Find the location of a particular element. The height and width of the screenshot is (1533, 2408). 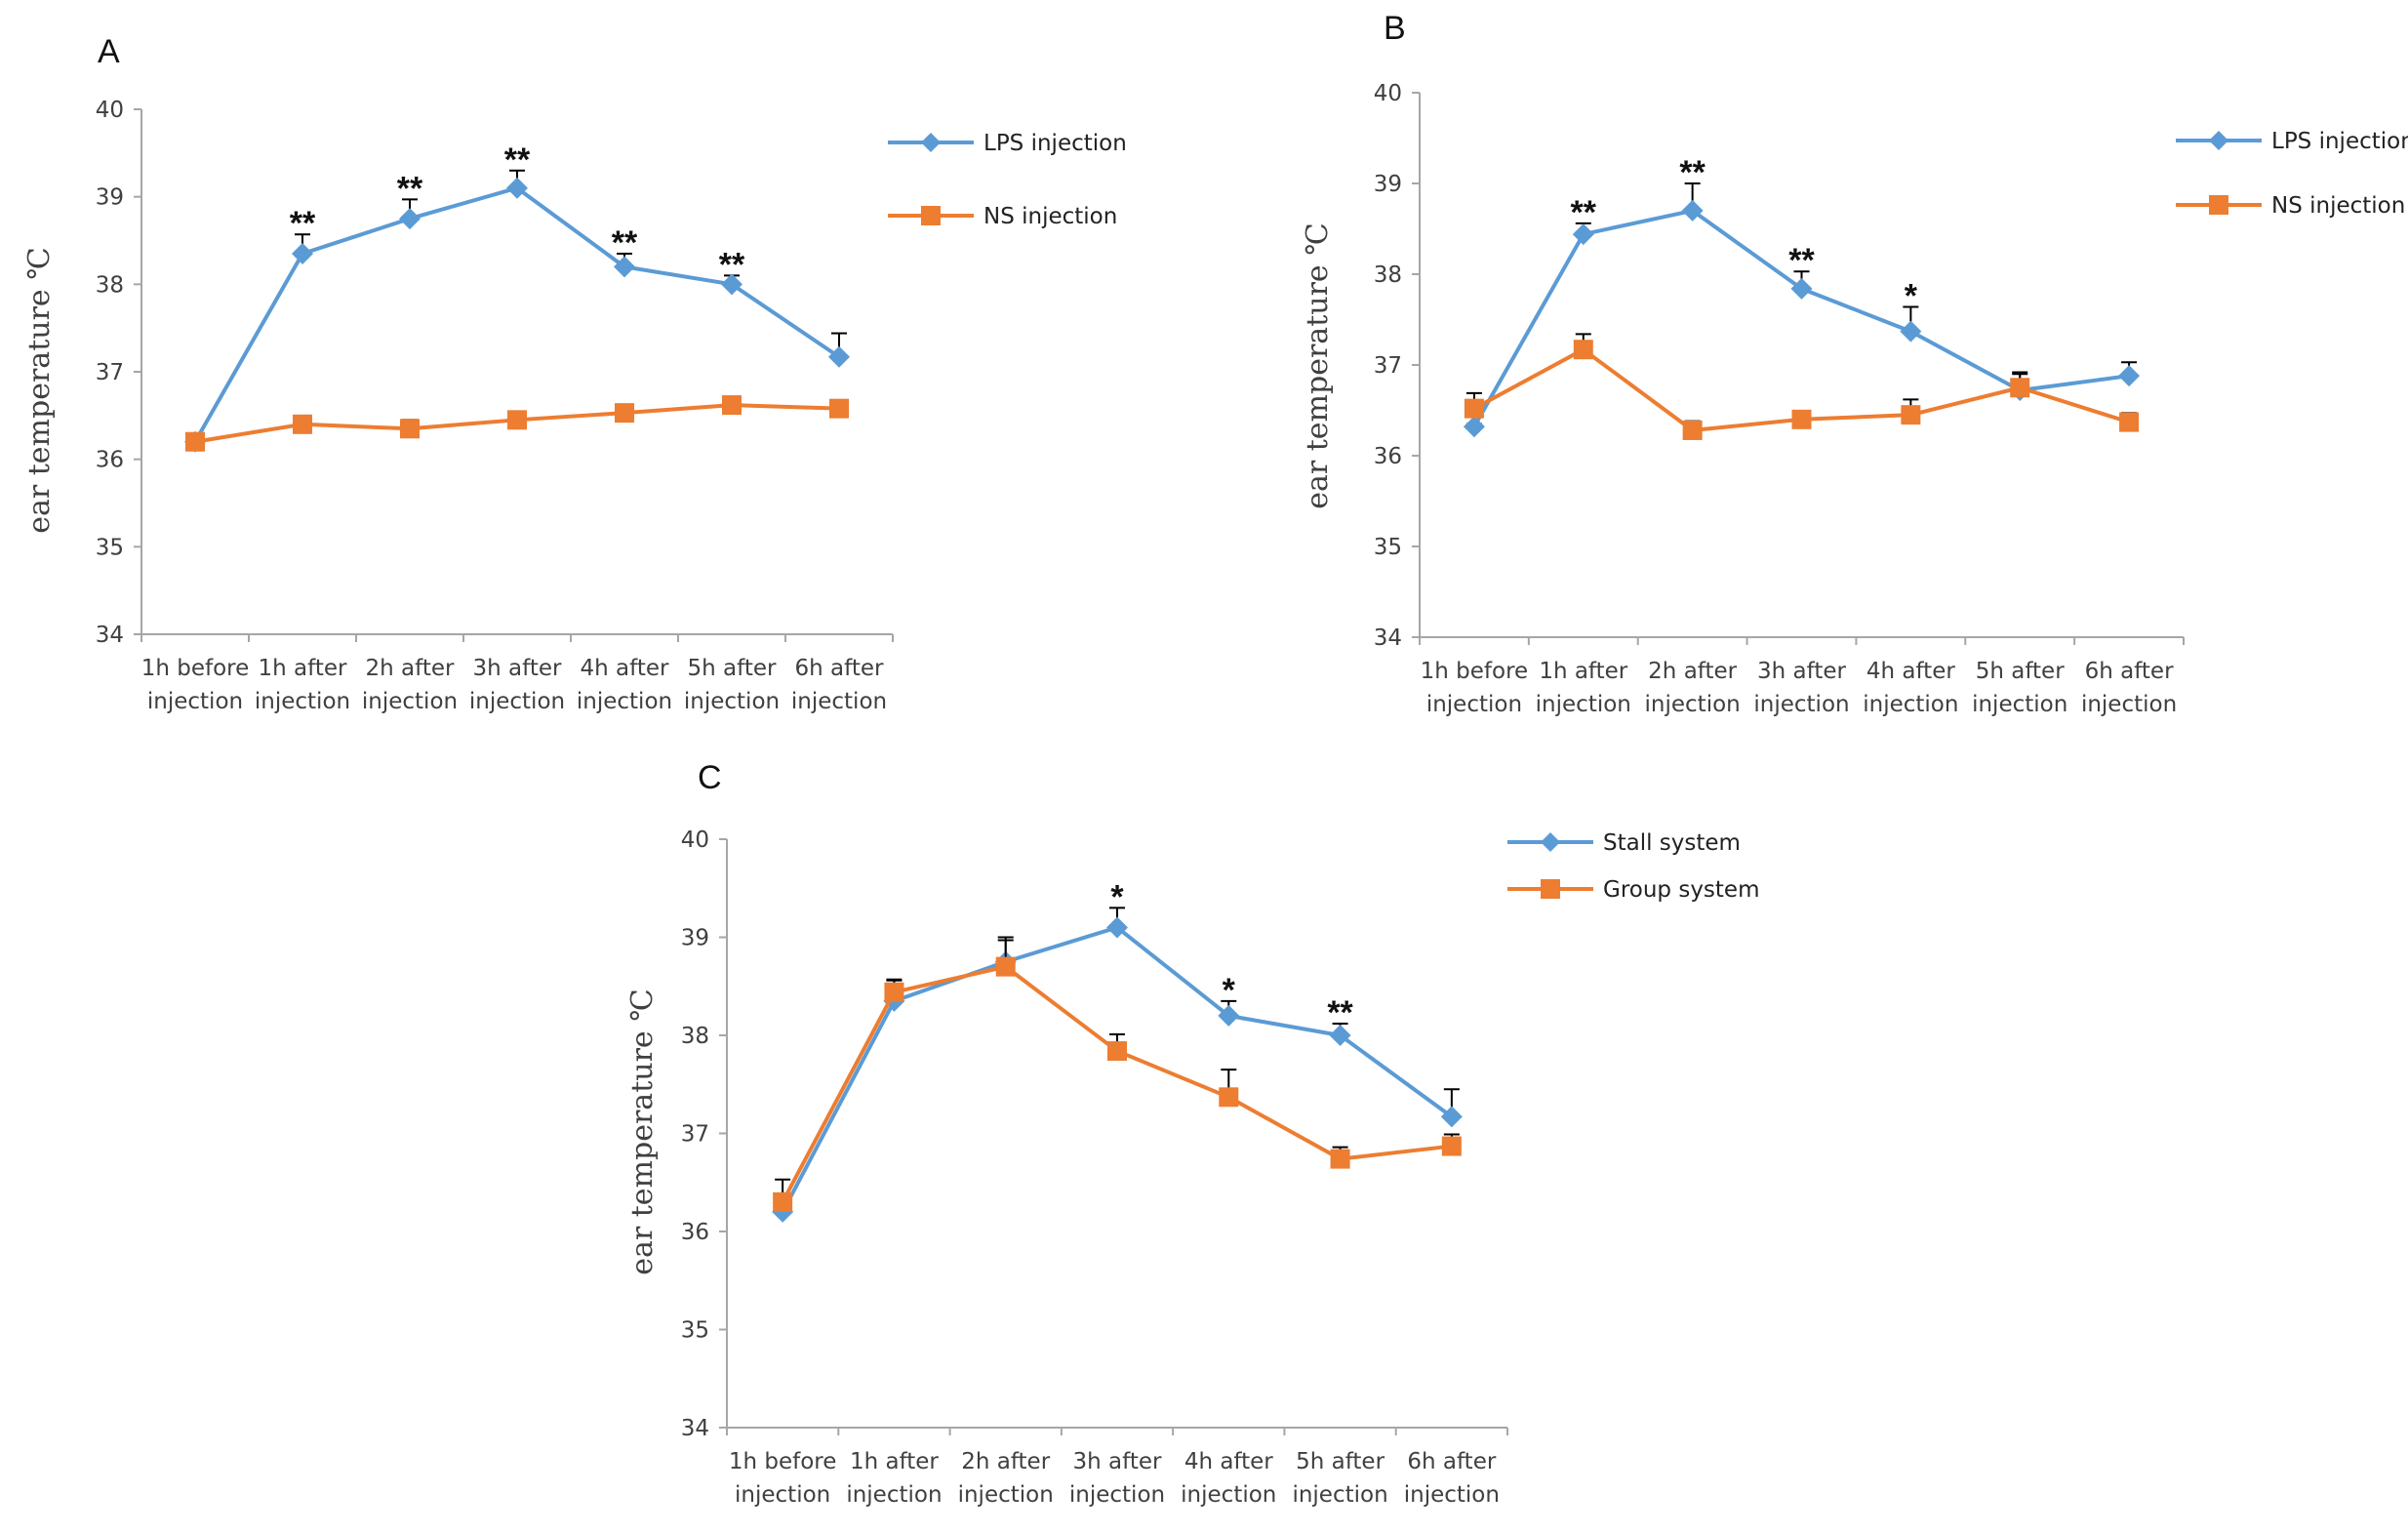

series-stall-system is located at coordinates (1117, 1065).